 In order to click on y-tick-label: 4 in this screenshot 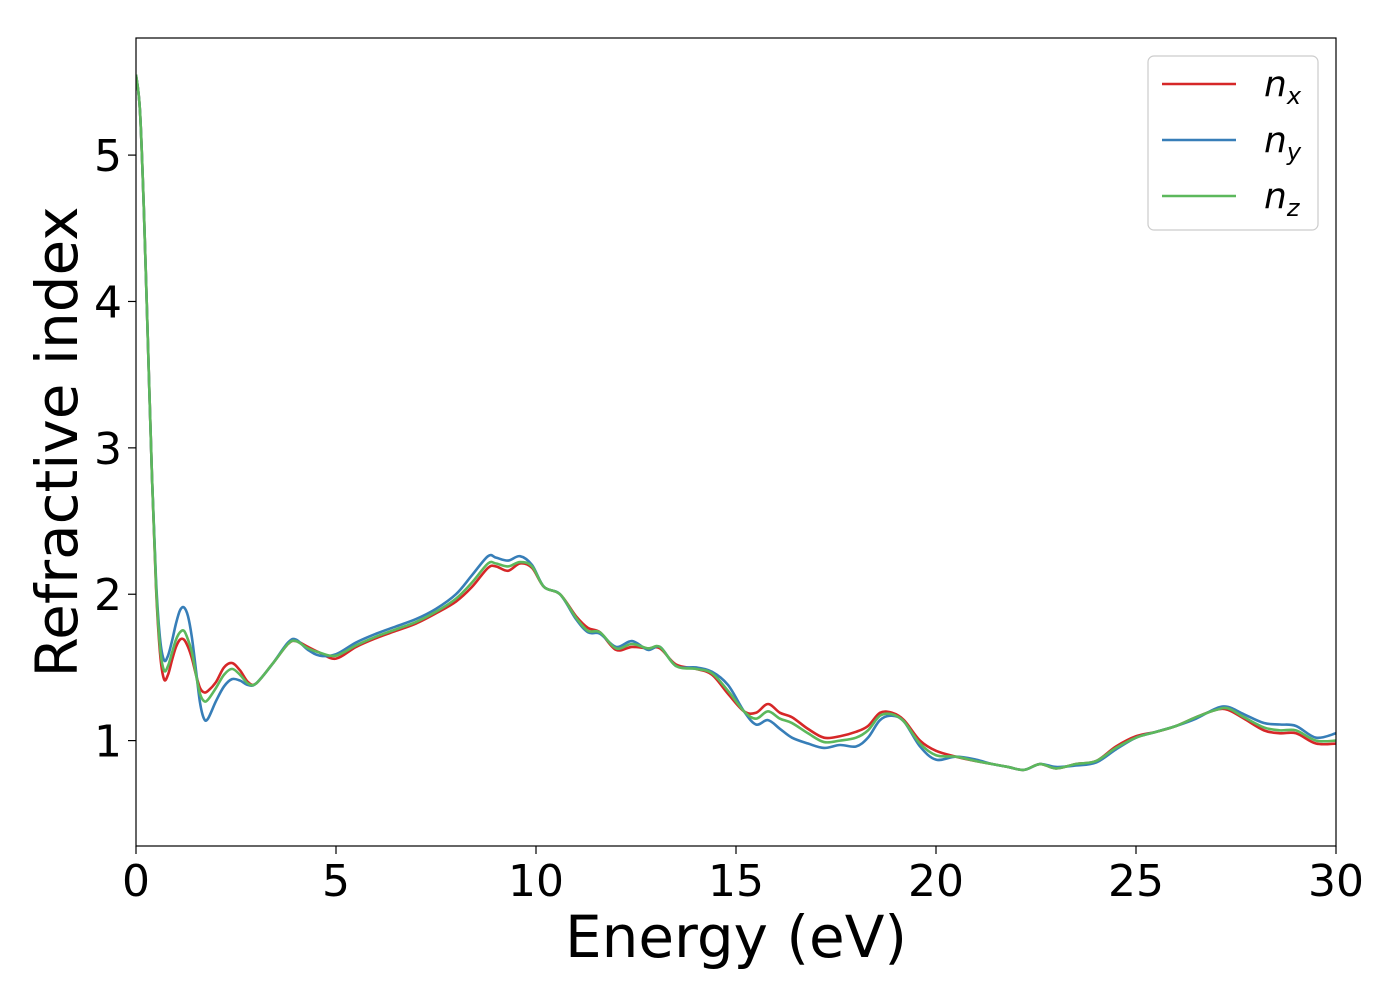, I will do `click(108, 302)`.